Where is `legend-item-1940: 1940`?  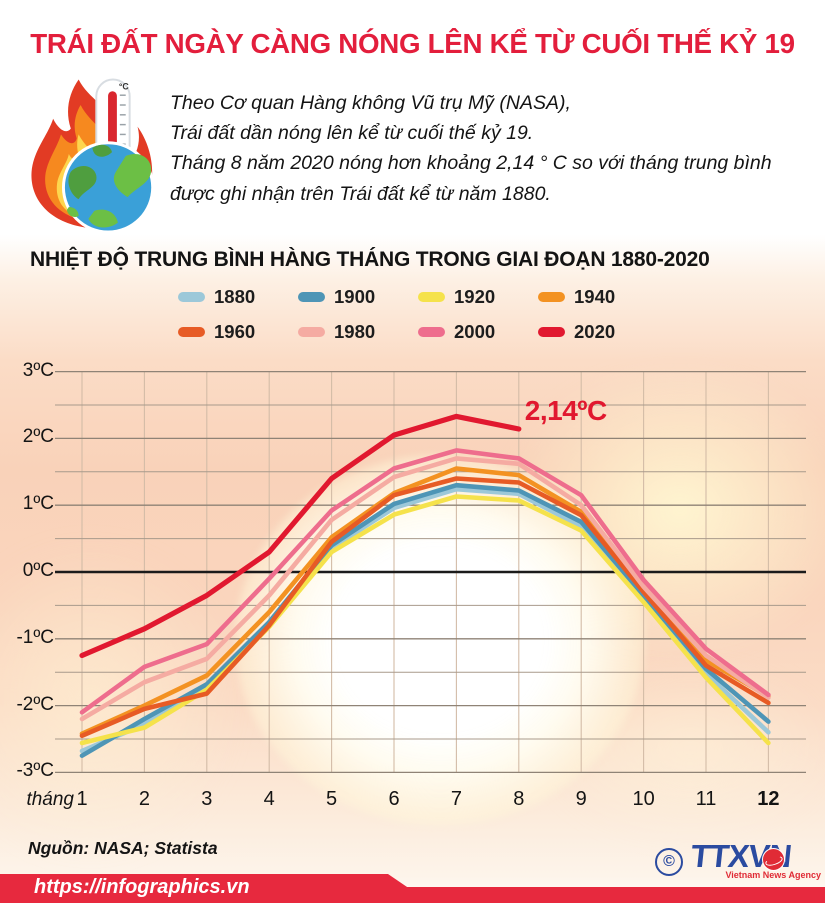 legend-item-1940: 1940 is located at coordinates (598, 297).